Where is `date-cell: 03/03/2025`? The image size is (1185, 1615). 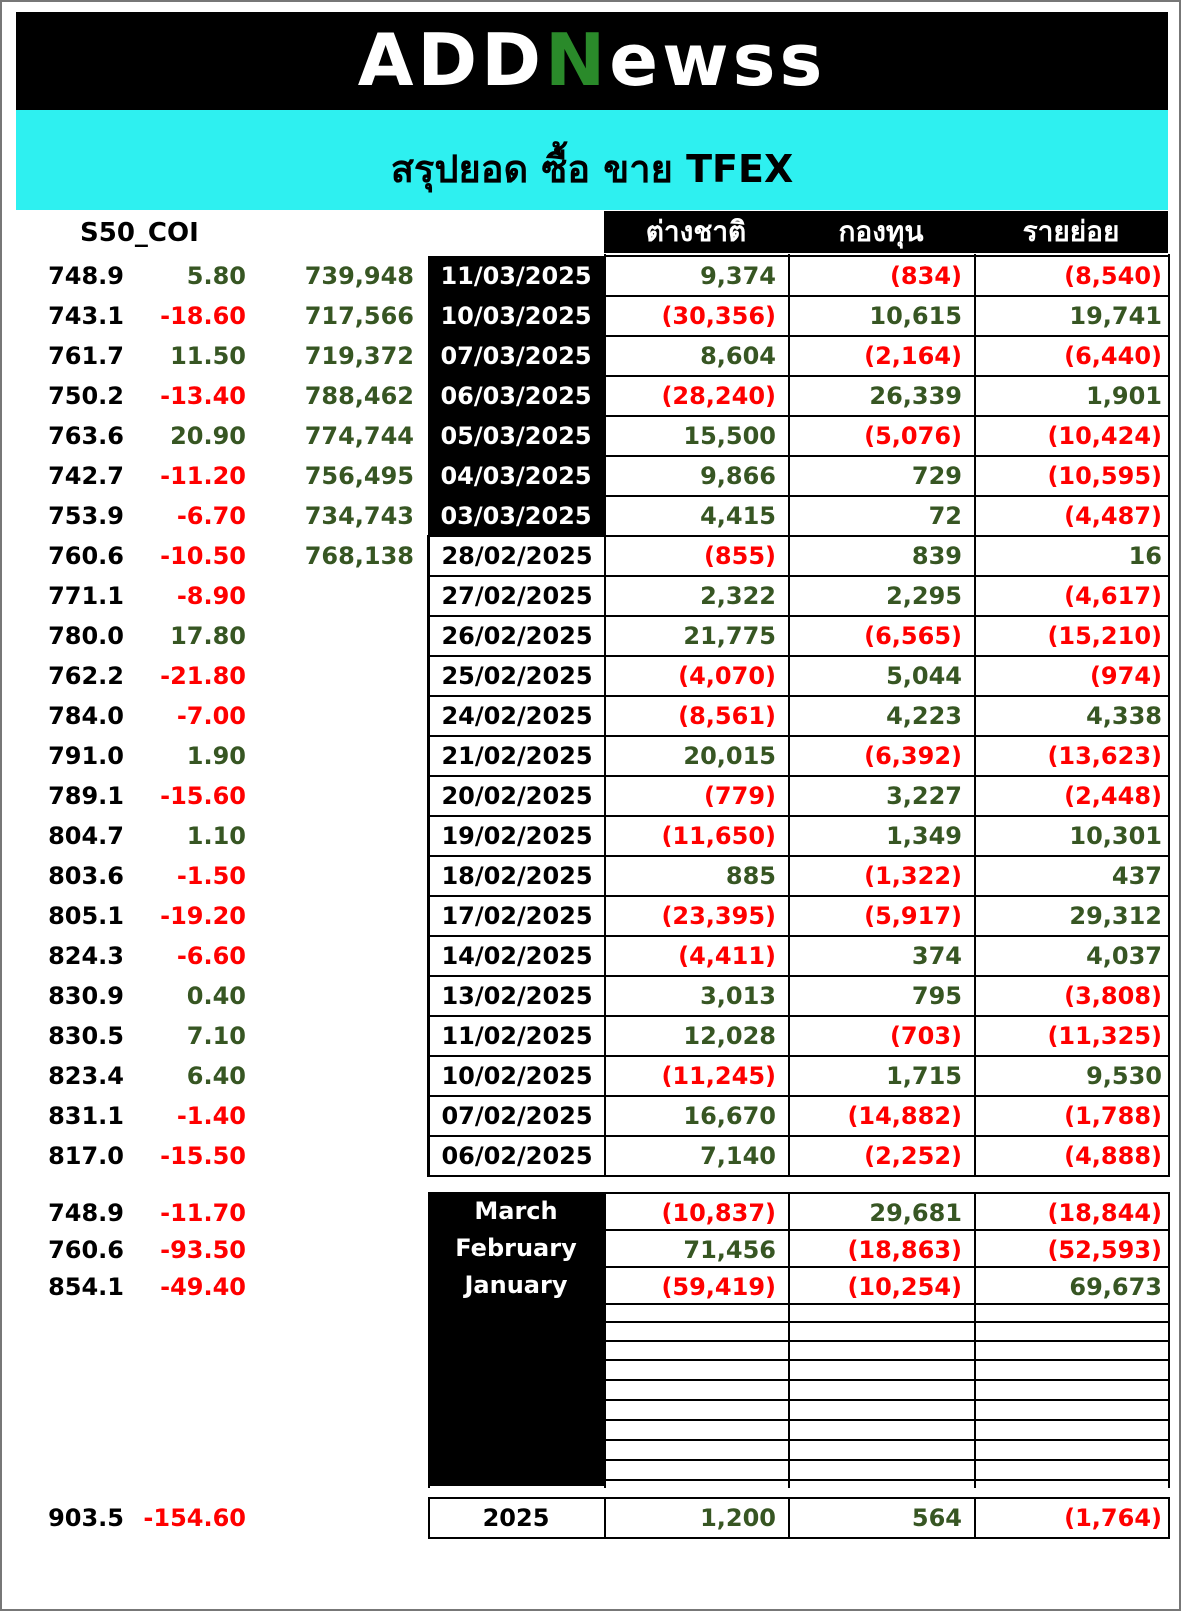
date-cell: 03/03/2025 is located at coordinates (516, 516).